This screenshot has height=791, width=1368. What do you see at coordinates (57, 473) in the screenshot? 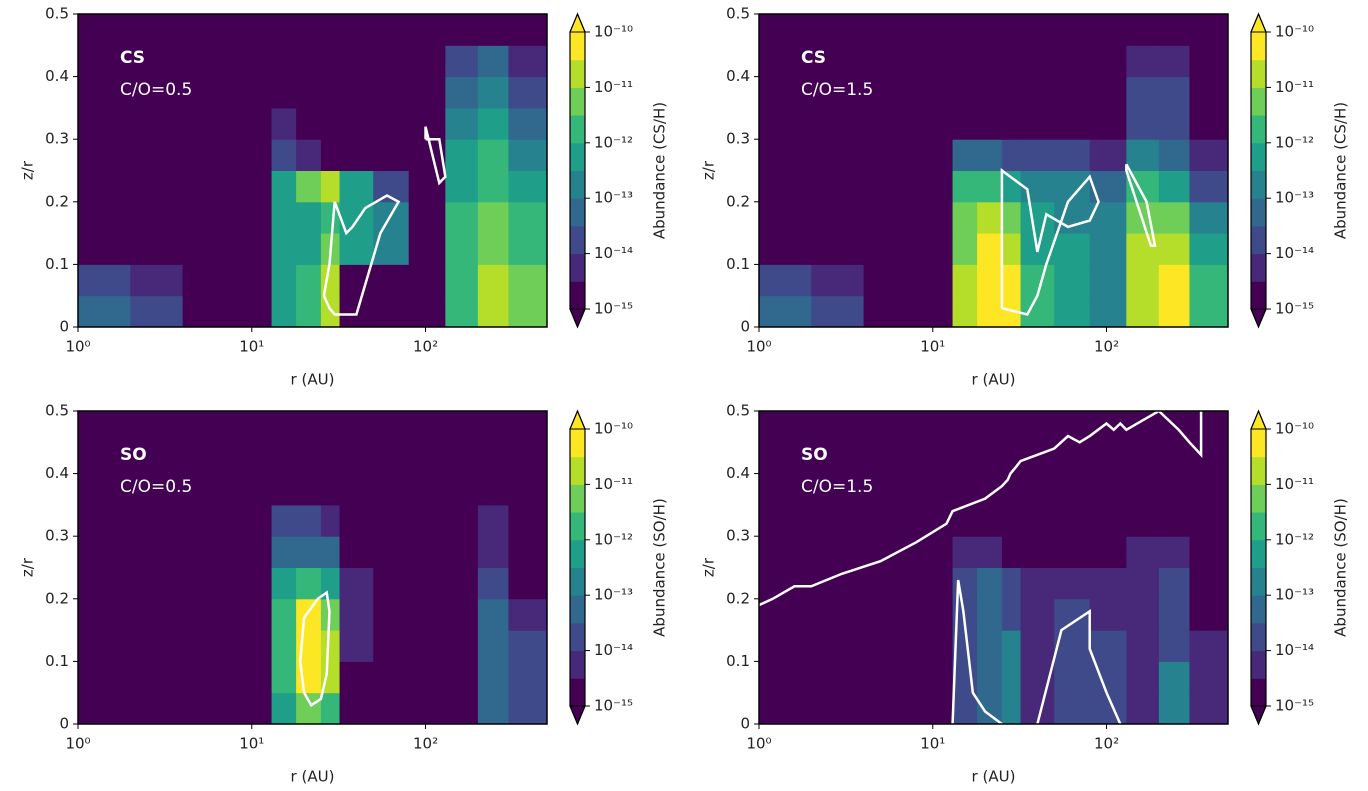
I see `y-tick-label: 0.4` at bounding box center [57, 473].